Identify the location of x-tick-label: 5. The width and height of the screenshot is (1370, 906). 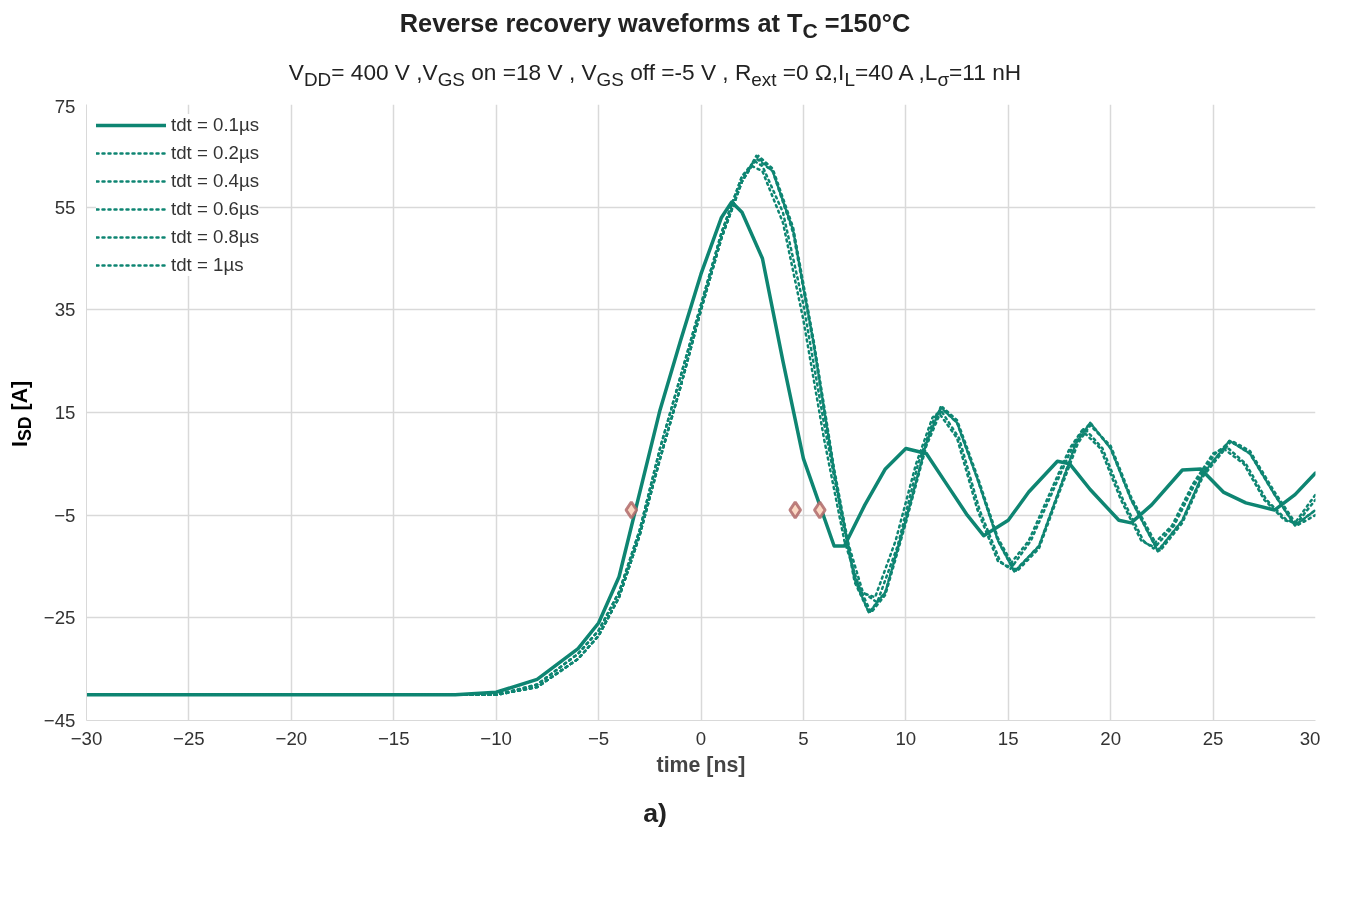
(803, 738).